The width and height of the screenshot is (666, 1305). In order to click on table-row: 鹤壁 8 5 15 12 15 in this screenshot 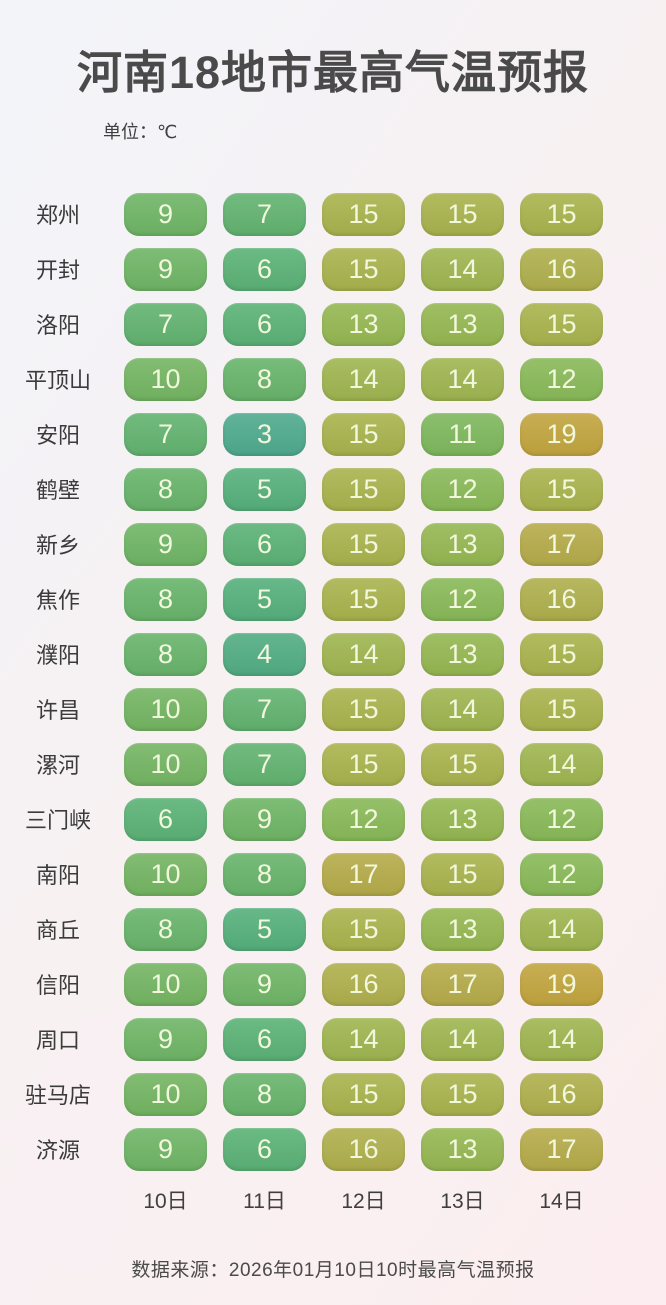, I will do `click(337, 489)`.